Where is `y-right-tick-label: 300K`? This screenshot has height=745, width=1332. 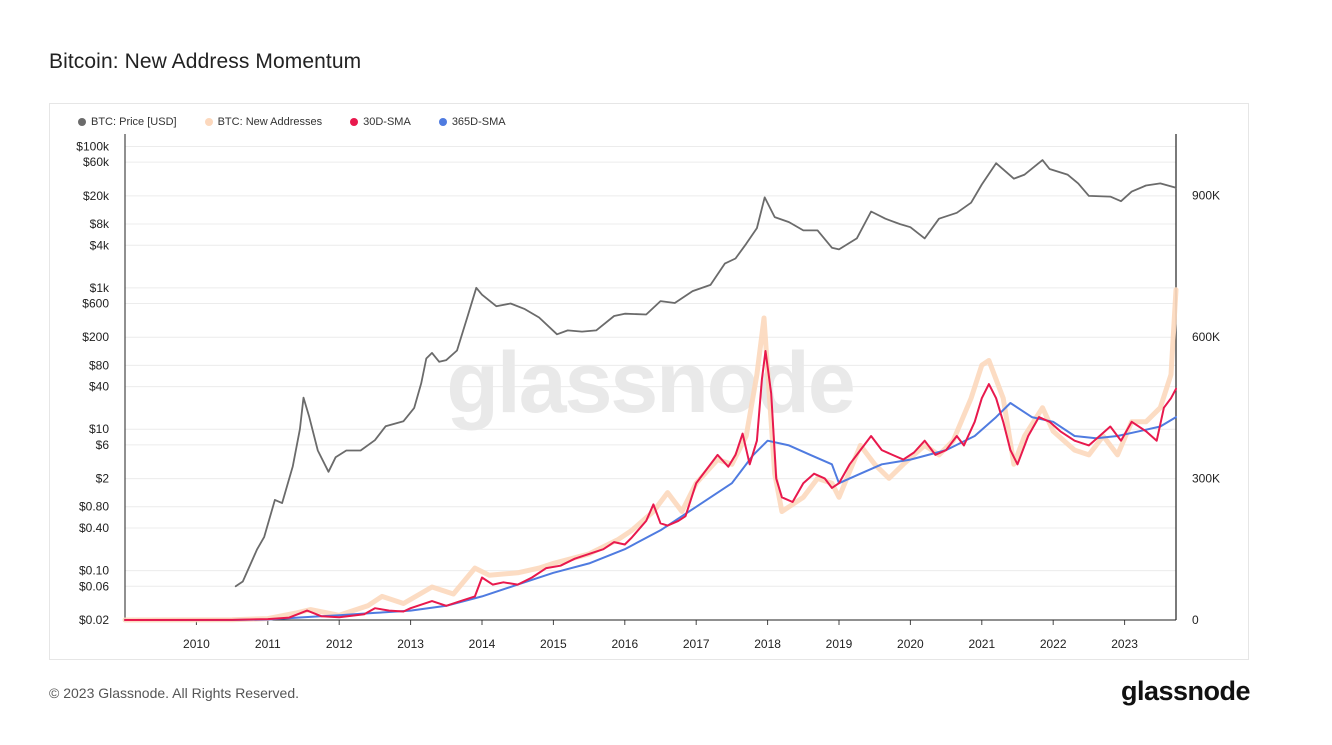 y-right-tick-label: 300K is located at coordinates (1206, 478).